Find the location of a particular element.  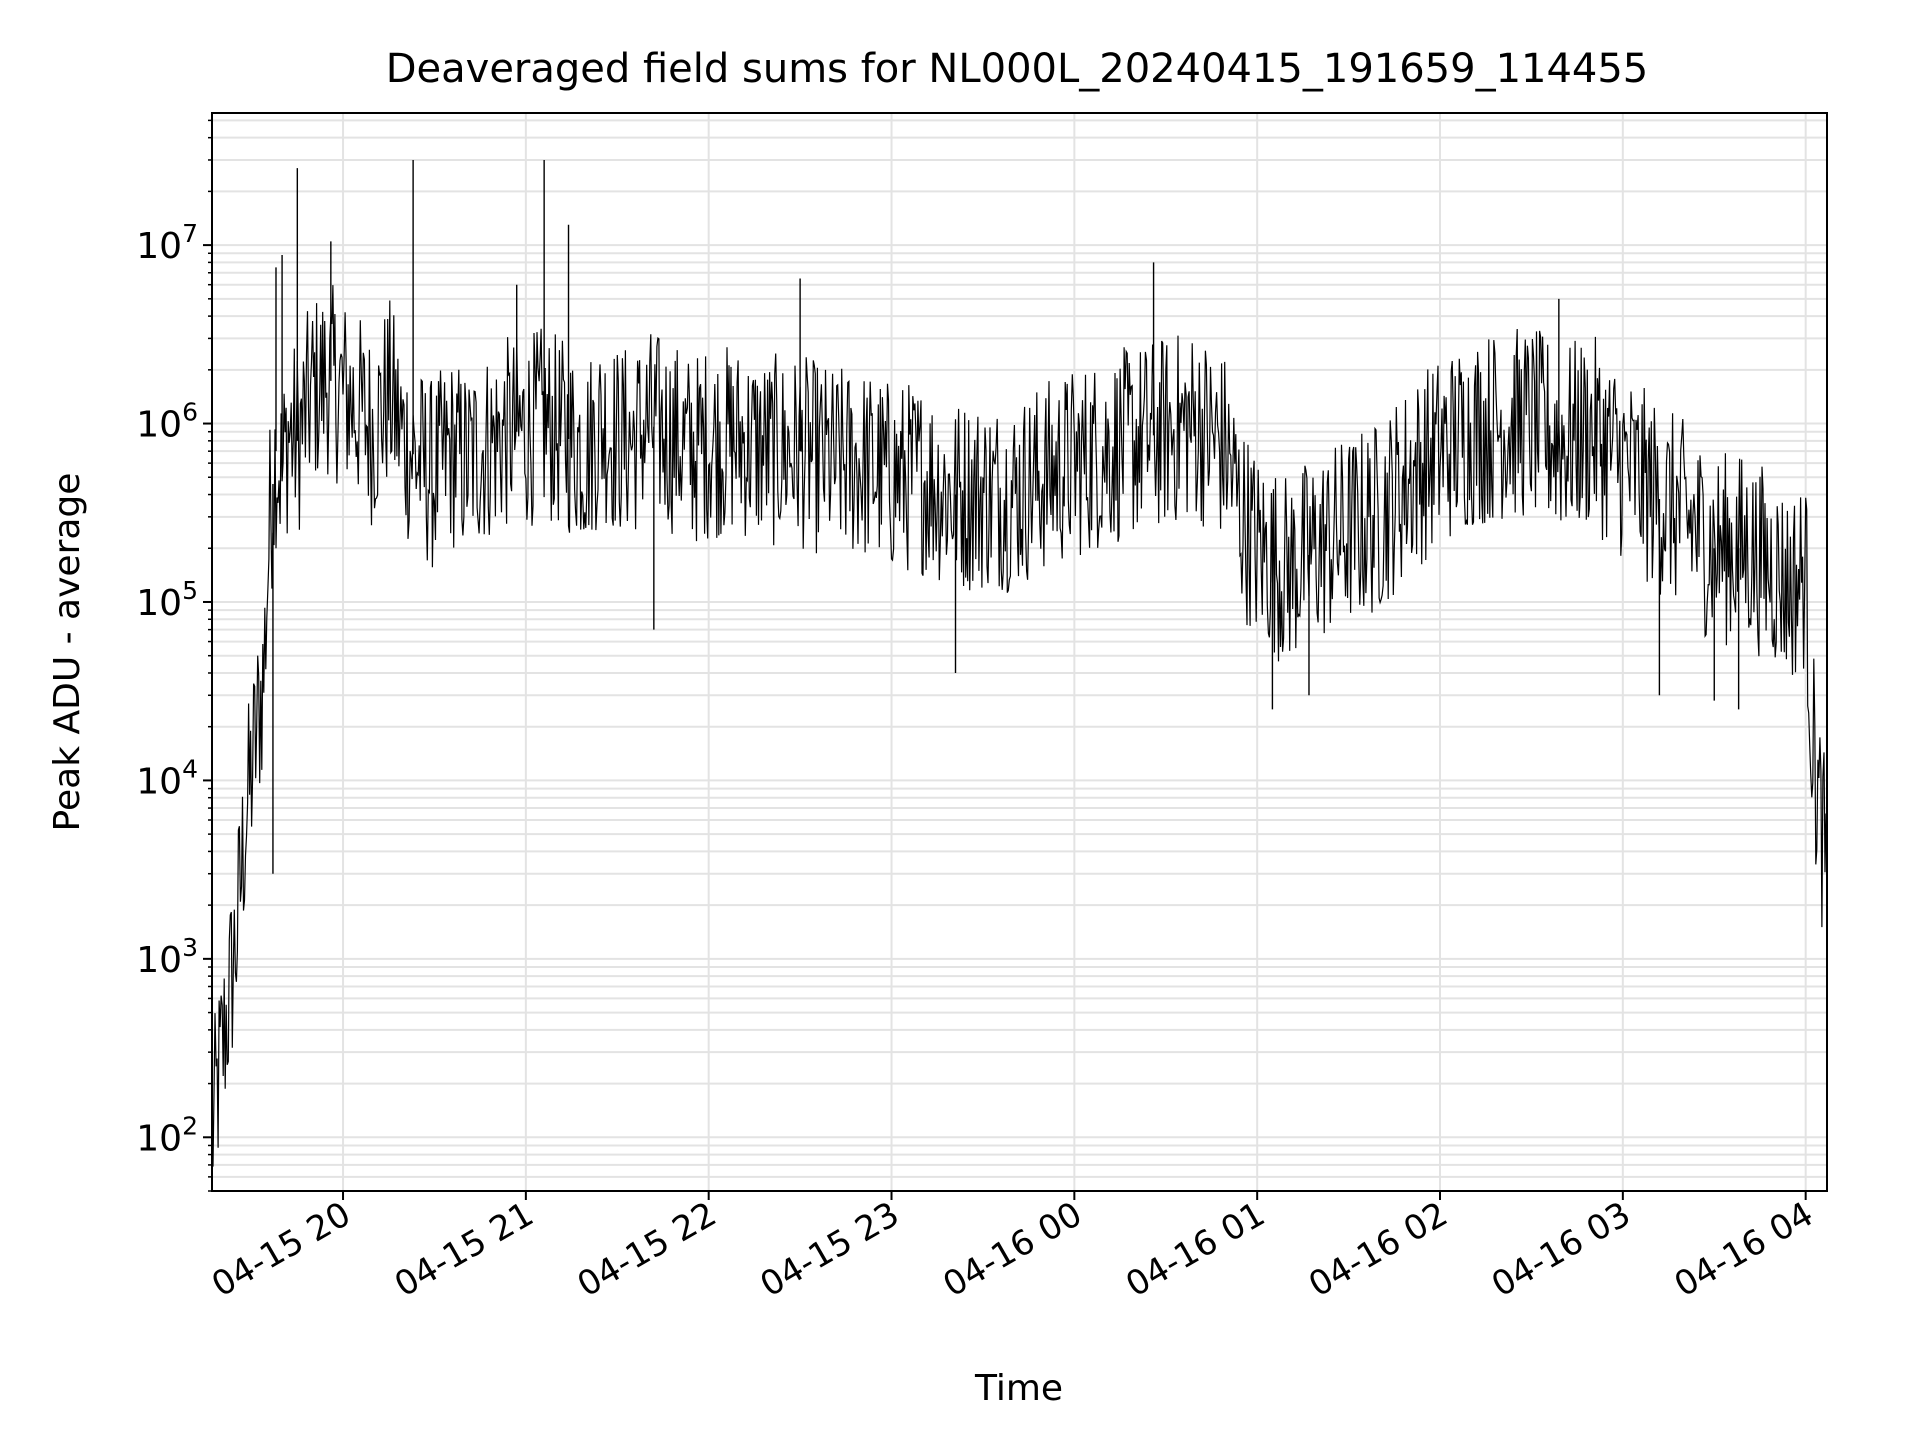

x-axis-label: Time is located at coordinates (1018, 1388).